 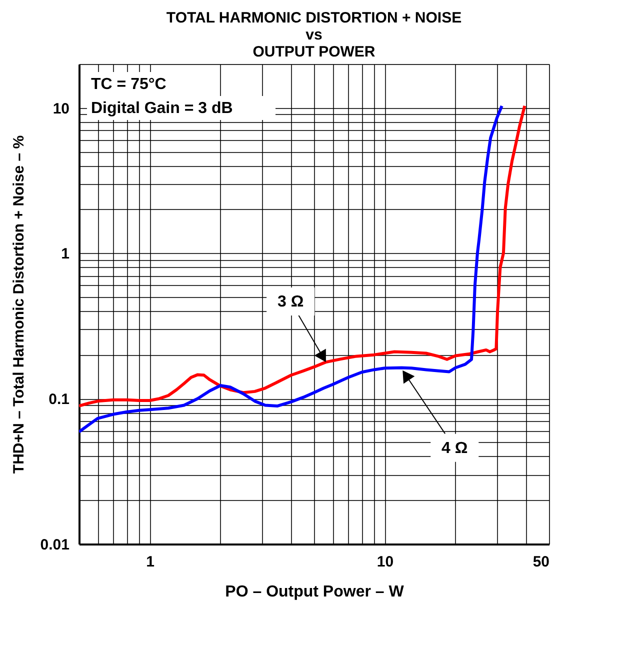 What do you see at coordinates (541, 562) in the screenshot?
I see `x-tick-label: 50` at bounding box center [541, 562].